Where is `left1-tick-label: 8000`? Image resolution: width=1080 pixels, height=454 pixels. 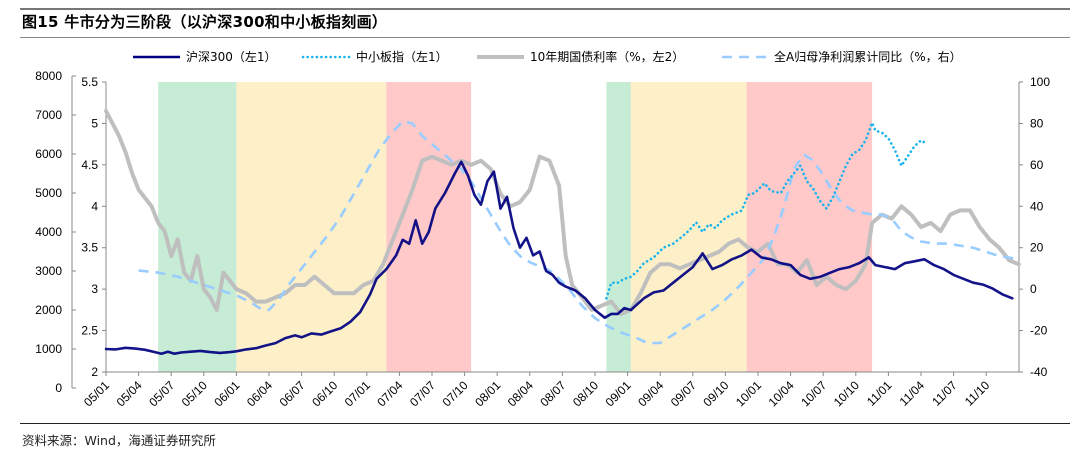 left1-tick-label: 8000 is located at coordinates (48, 76).